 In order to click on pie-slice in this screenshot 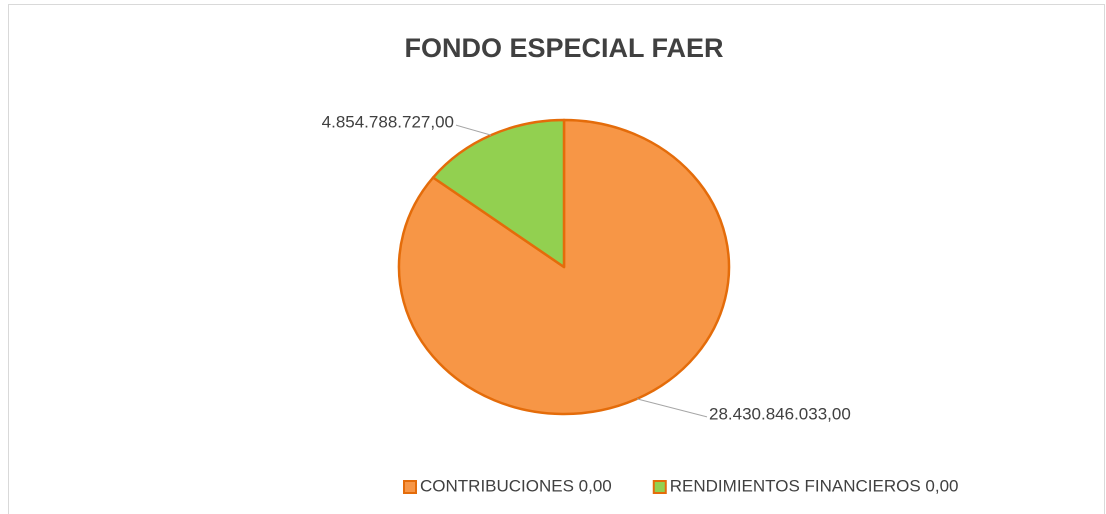, I will do `click(498, 193)`.